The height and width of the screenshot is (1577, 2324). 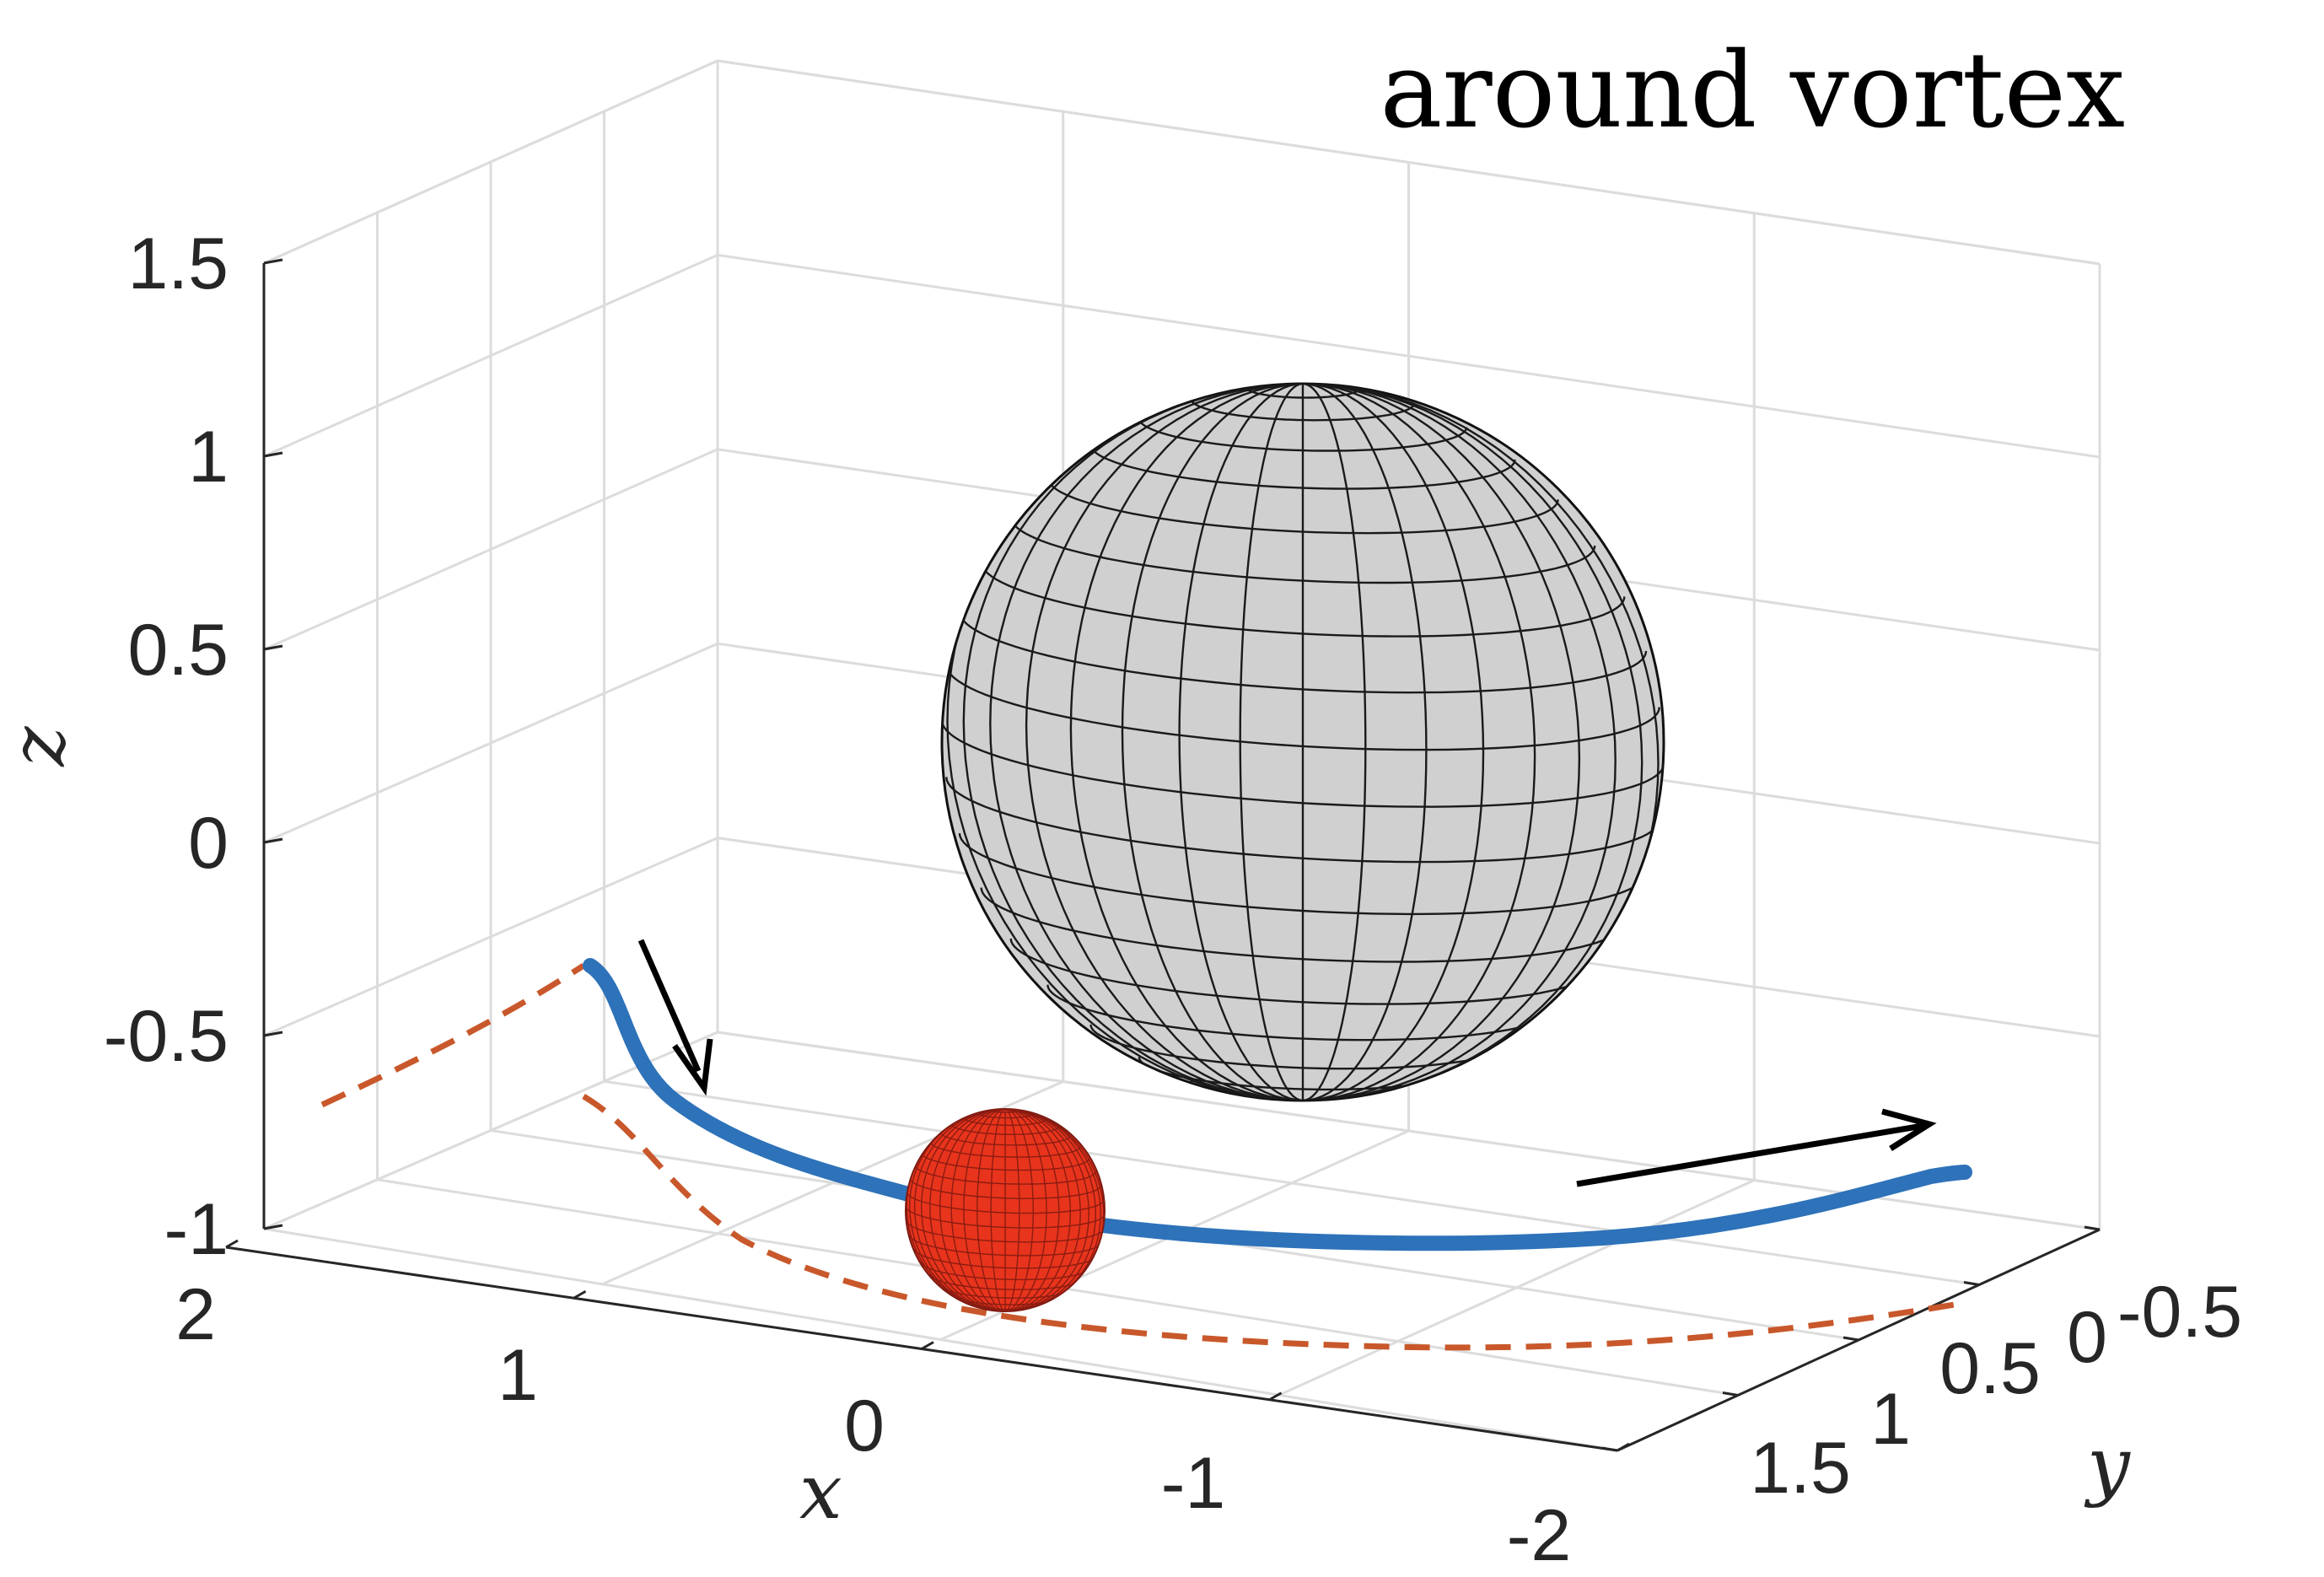 I want to click on direction-arrows, so click(x=1287, y=1063).